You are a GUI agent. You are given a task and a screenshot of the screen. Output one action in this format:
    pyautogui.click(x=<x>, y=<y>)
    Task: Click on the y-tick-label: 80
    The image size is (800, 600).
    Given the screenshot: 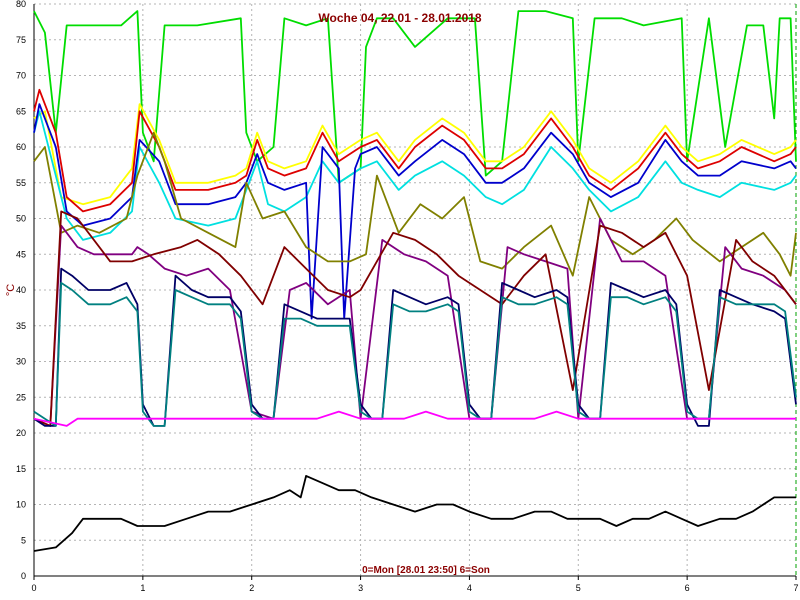 What is the action you would take?
    pyautogui.click(x=21, y=4)
    